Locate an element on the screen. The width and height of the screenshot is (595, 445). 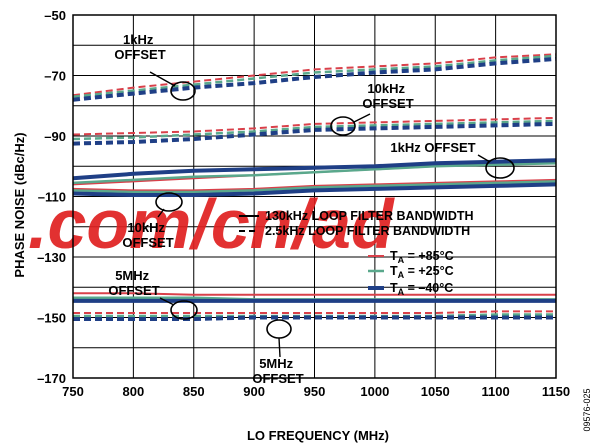
x-tick-label: 900 is located at coordinates (254, 391).